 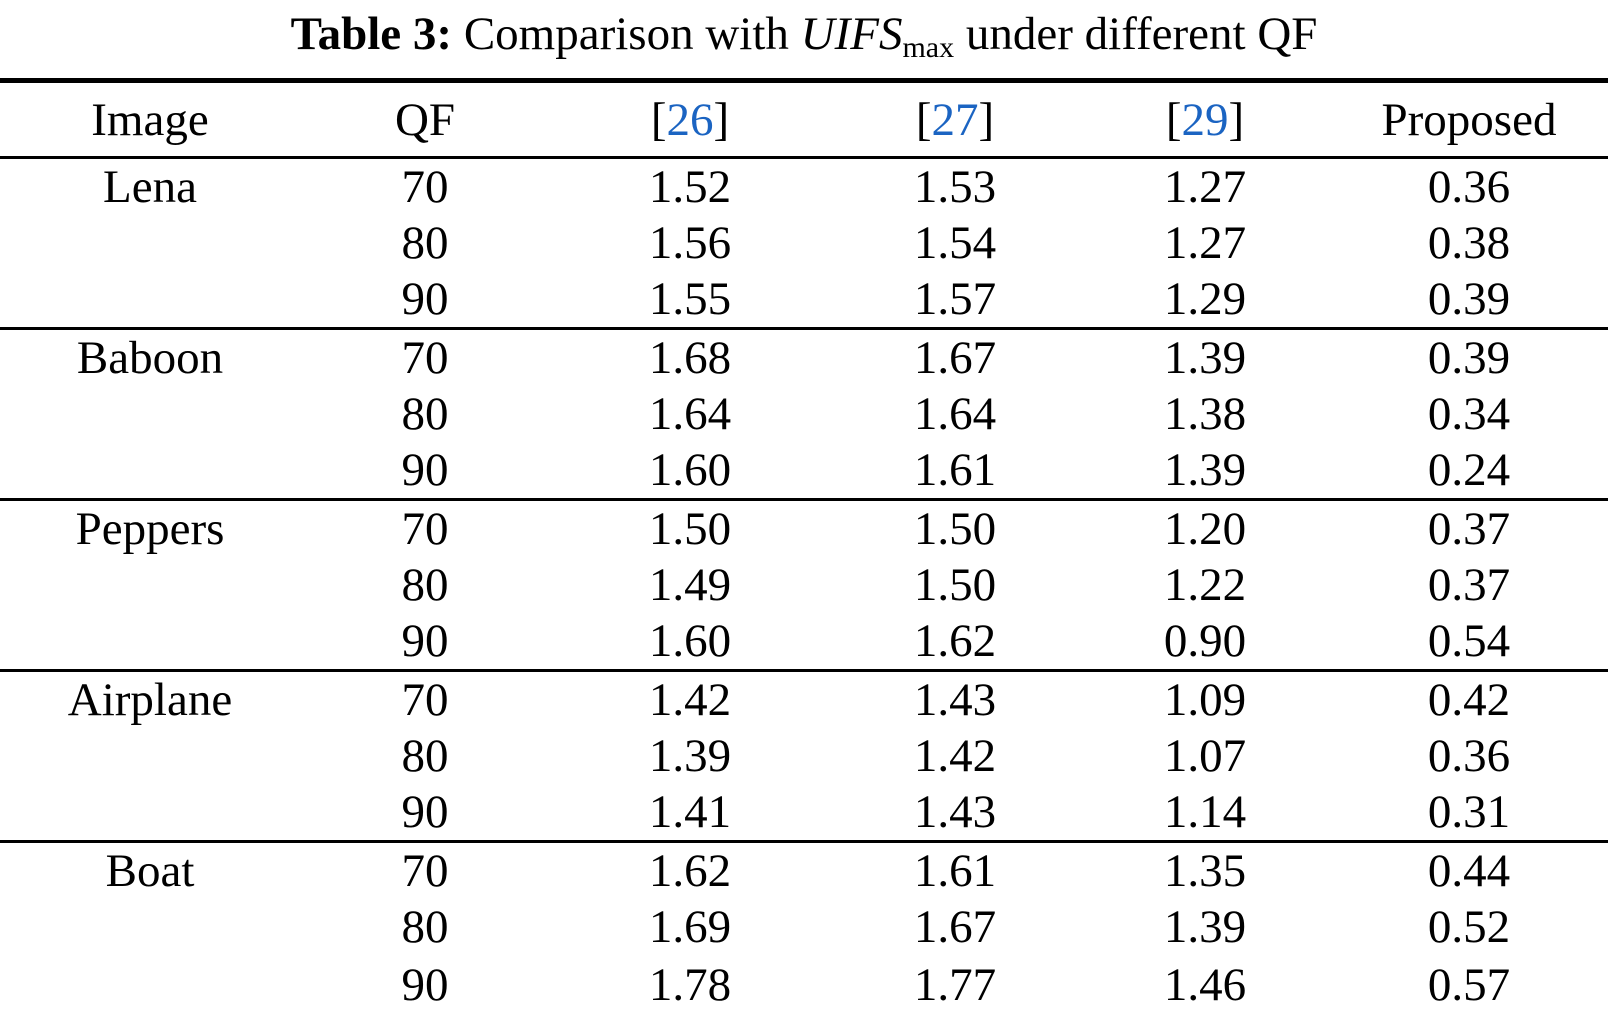 I want to click on ref27-value-cell: 1.57, so click(x=955, y=299).